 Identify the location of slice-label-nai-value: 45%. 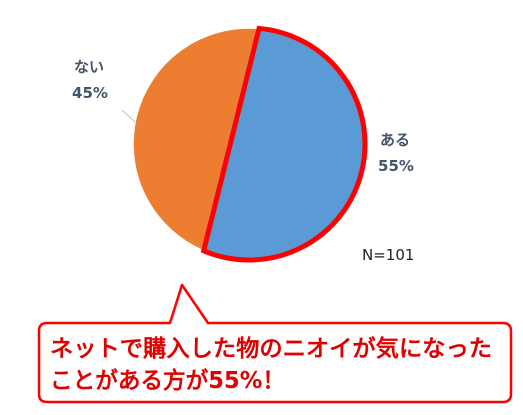
(90, 93).